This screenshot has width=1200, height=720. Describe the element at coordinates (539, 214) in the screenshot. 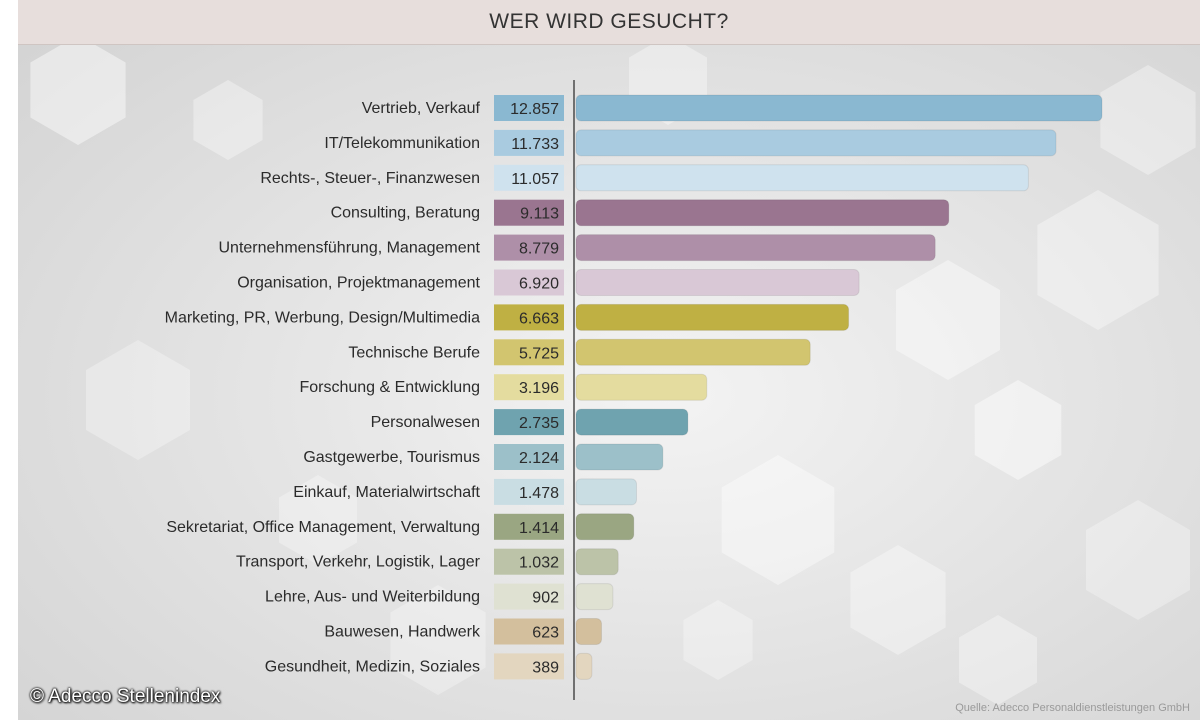

I see `value-label: 9.113` at that location.